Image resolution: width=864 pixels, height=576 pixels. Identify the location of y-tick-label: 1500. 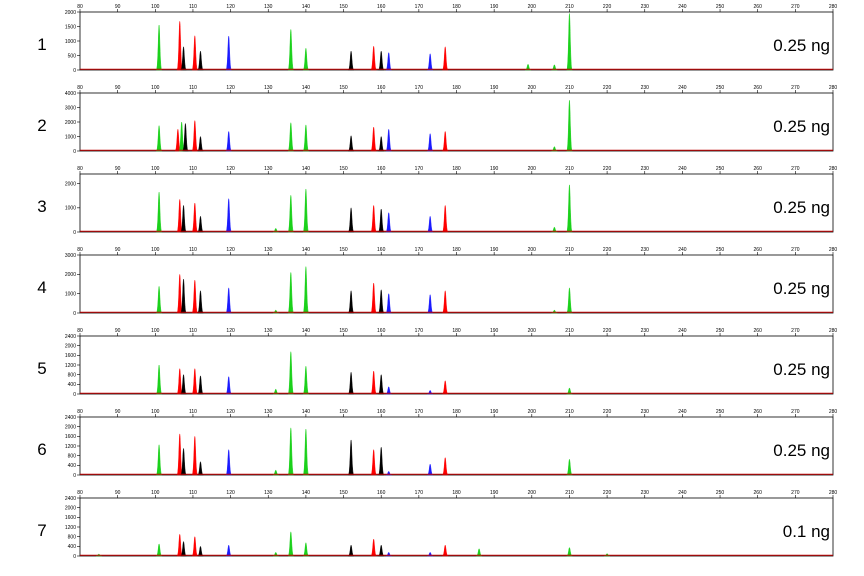
(70, 27).